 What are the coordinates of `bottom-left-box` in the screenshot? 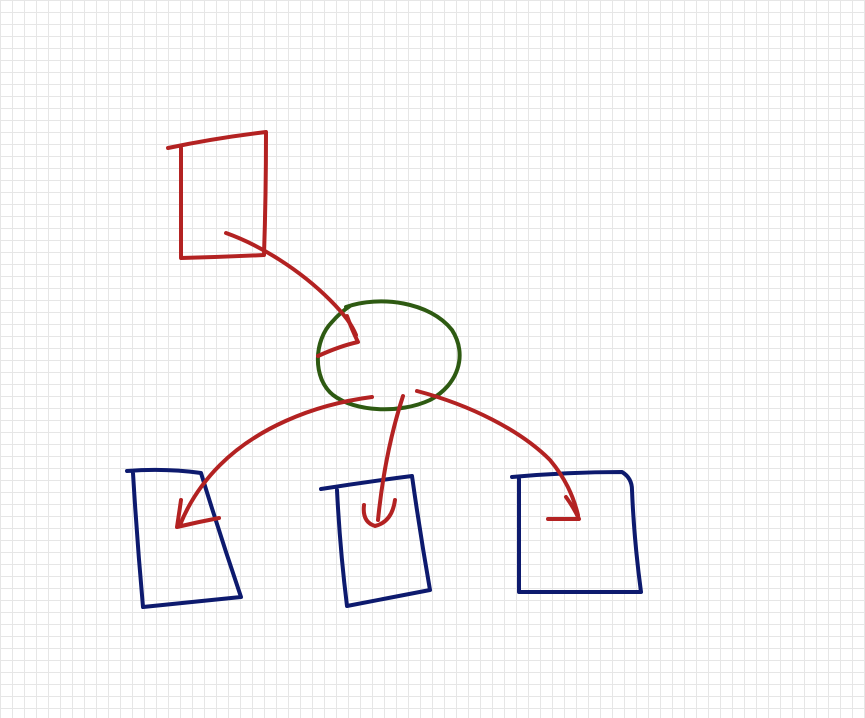 It's located at (184, 538).